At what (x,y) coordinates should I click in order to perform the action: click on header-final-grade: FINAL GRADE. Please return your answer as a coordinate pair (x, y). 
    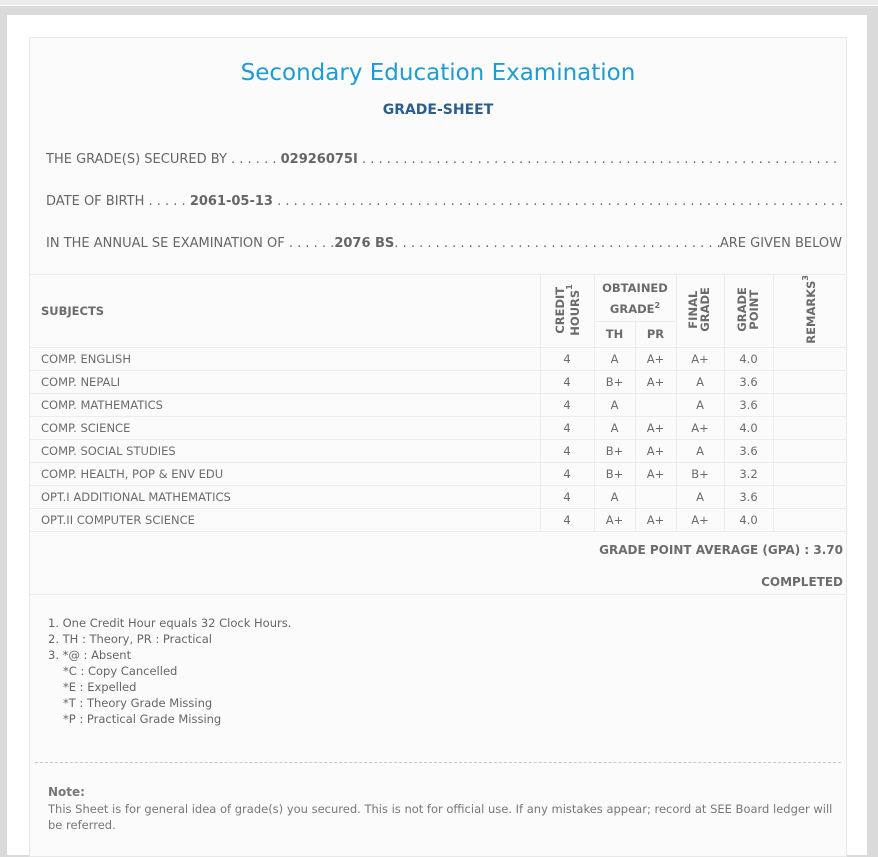
    Looking at the image, I should click on (700, 311).